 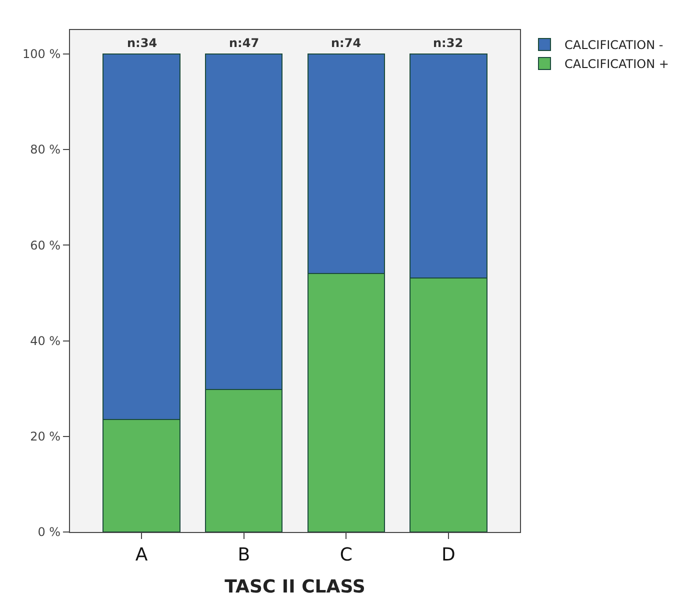 I want to click on y-tick-label: 0 %, so click(x=49, y=532).